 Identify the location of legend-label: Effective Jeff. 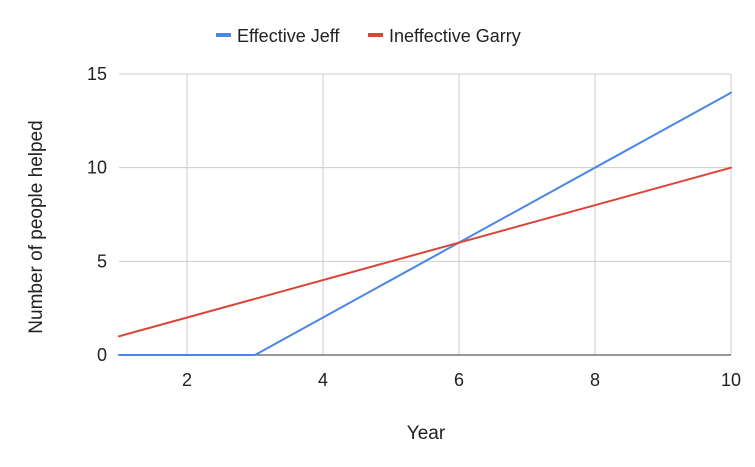
(288, 36).